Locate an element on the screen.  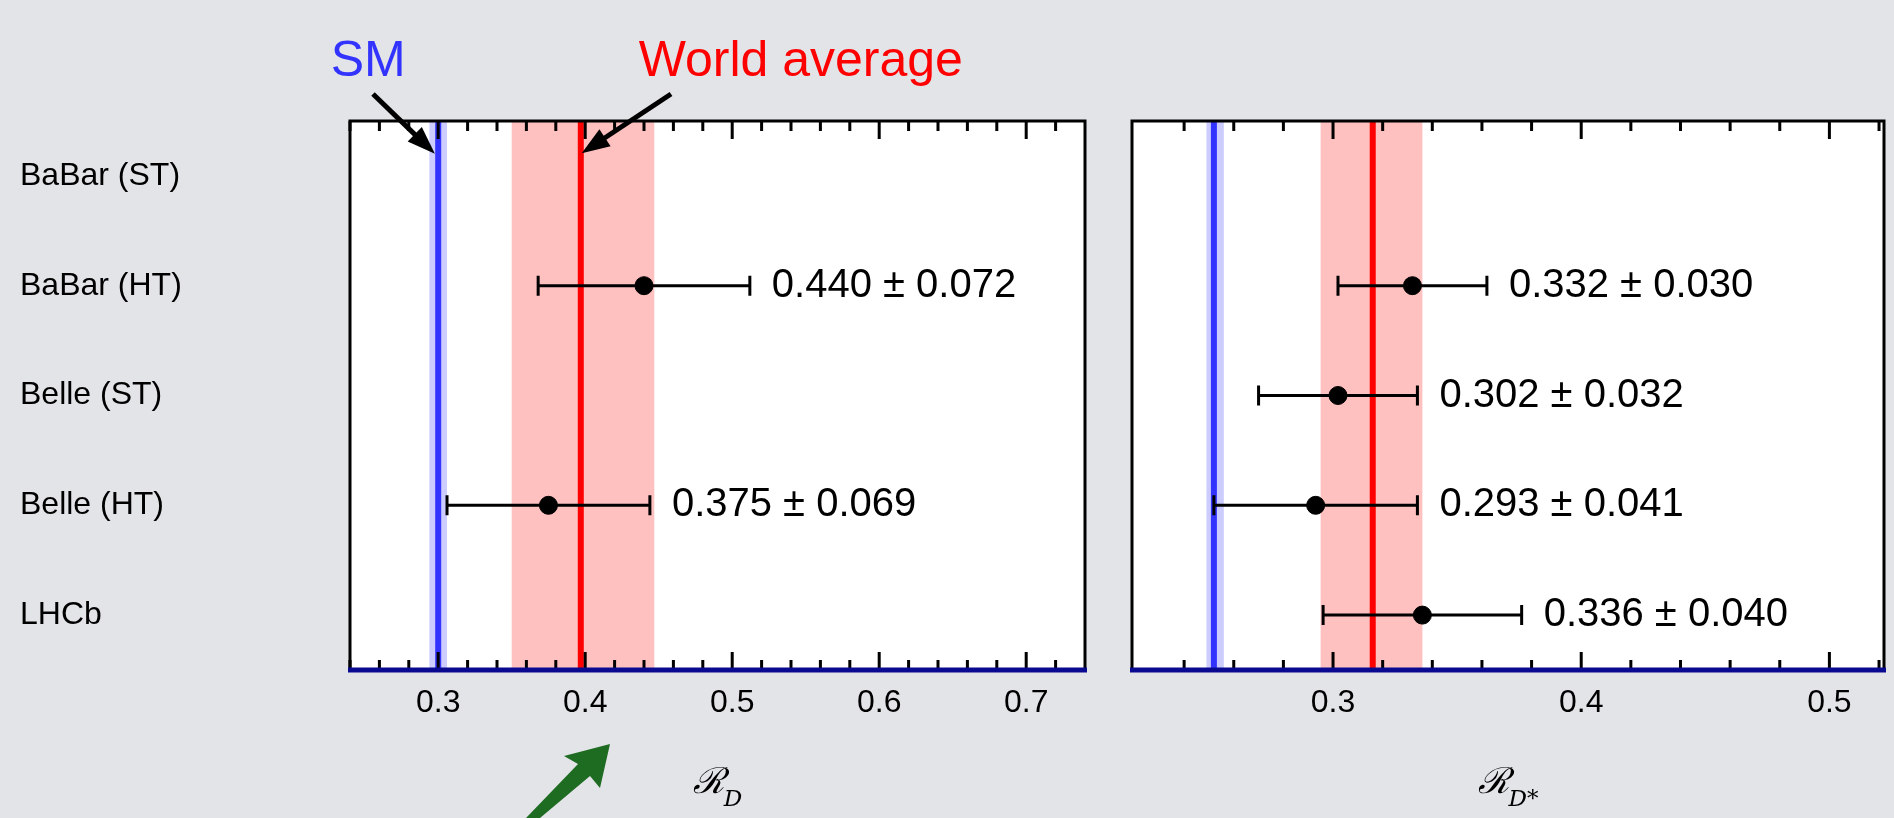
x-tick-label: 0.7 is located at coordinates (1026, 701).